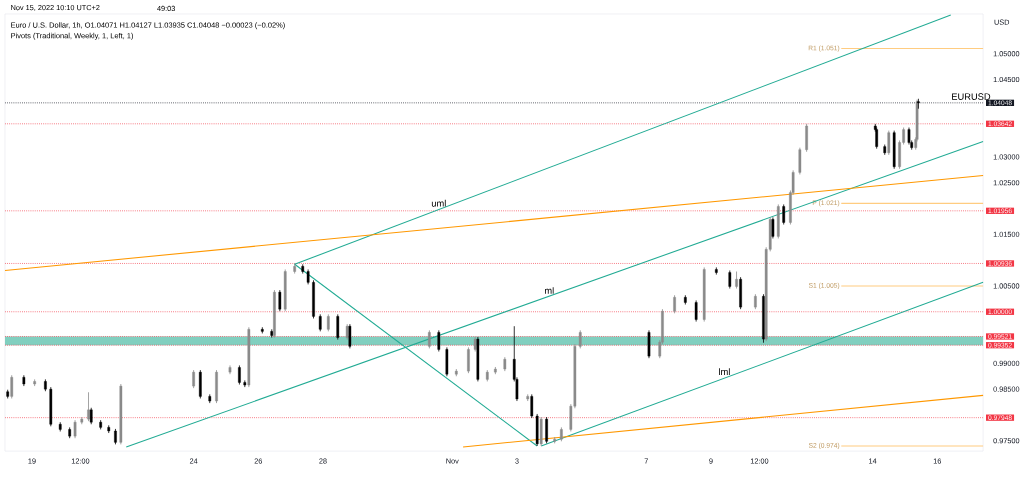 The height and width of the screenshot is (483, 1024). Describe the element at coordinates (971, 96) in the screenshot. I see `annotation: EURUSD` at that location.